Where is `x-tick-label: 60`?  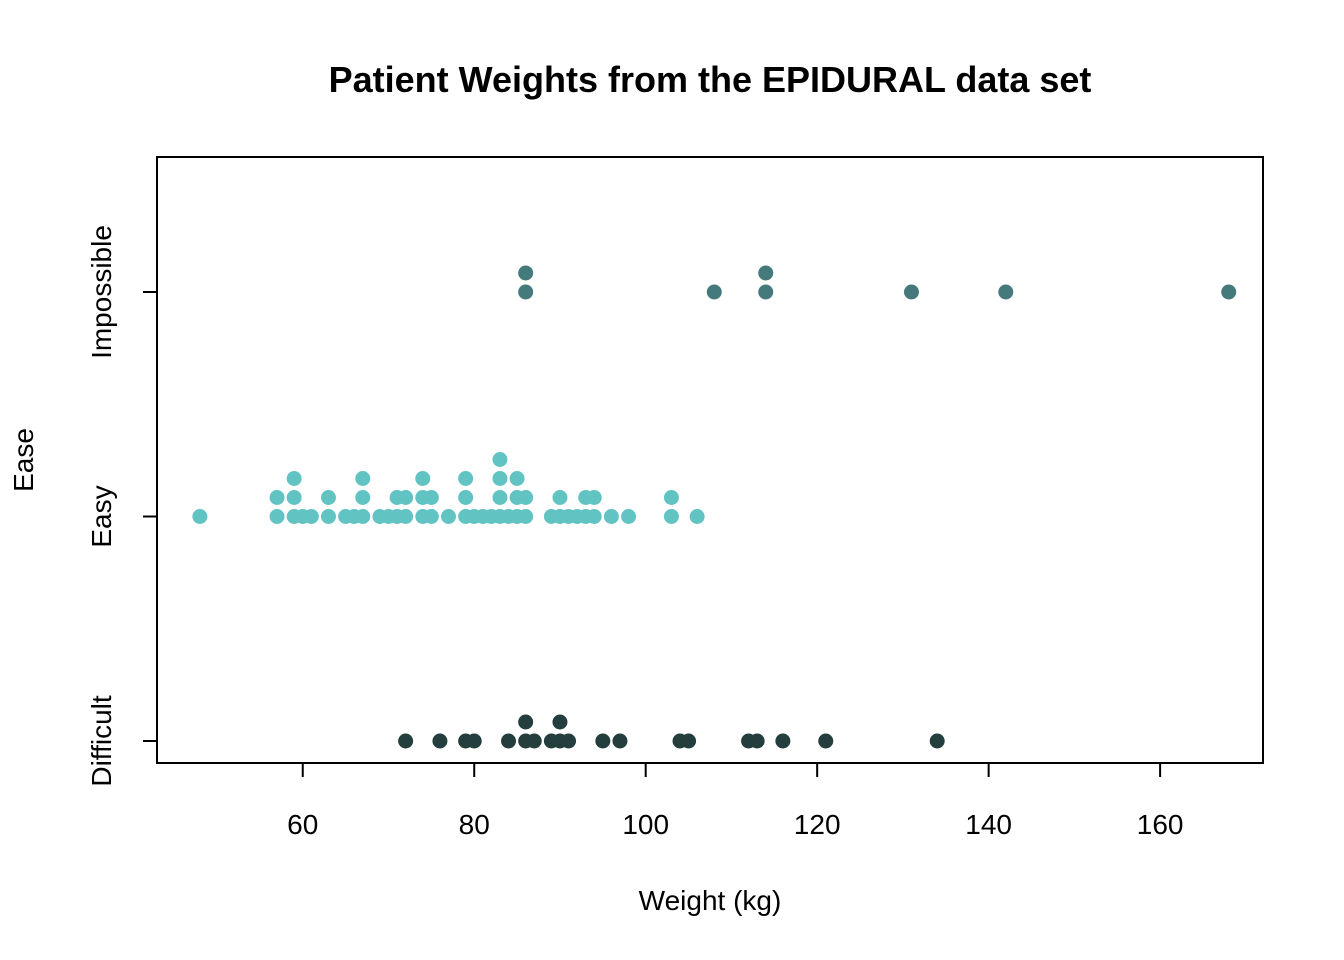 x-tick-label: 60 is located at coordinates (302, 824).